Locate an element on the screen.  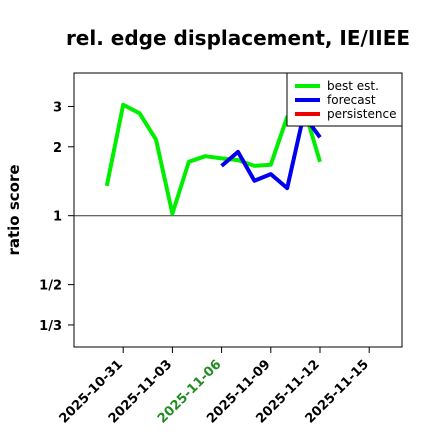
y-axis-label: ratio score is located at coordinates (14, 209).